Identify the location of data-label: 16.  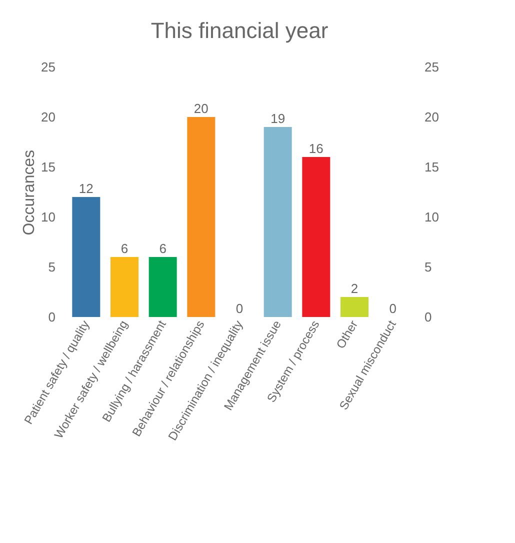
(316, 148).